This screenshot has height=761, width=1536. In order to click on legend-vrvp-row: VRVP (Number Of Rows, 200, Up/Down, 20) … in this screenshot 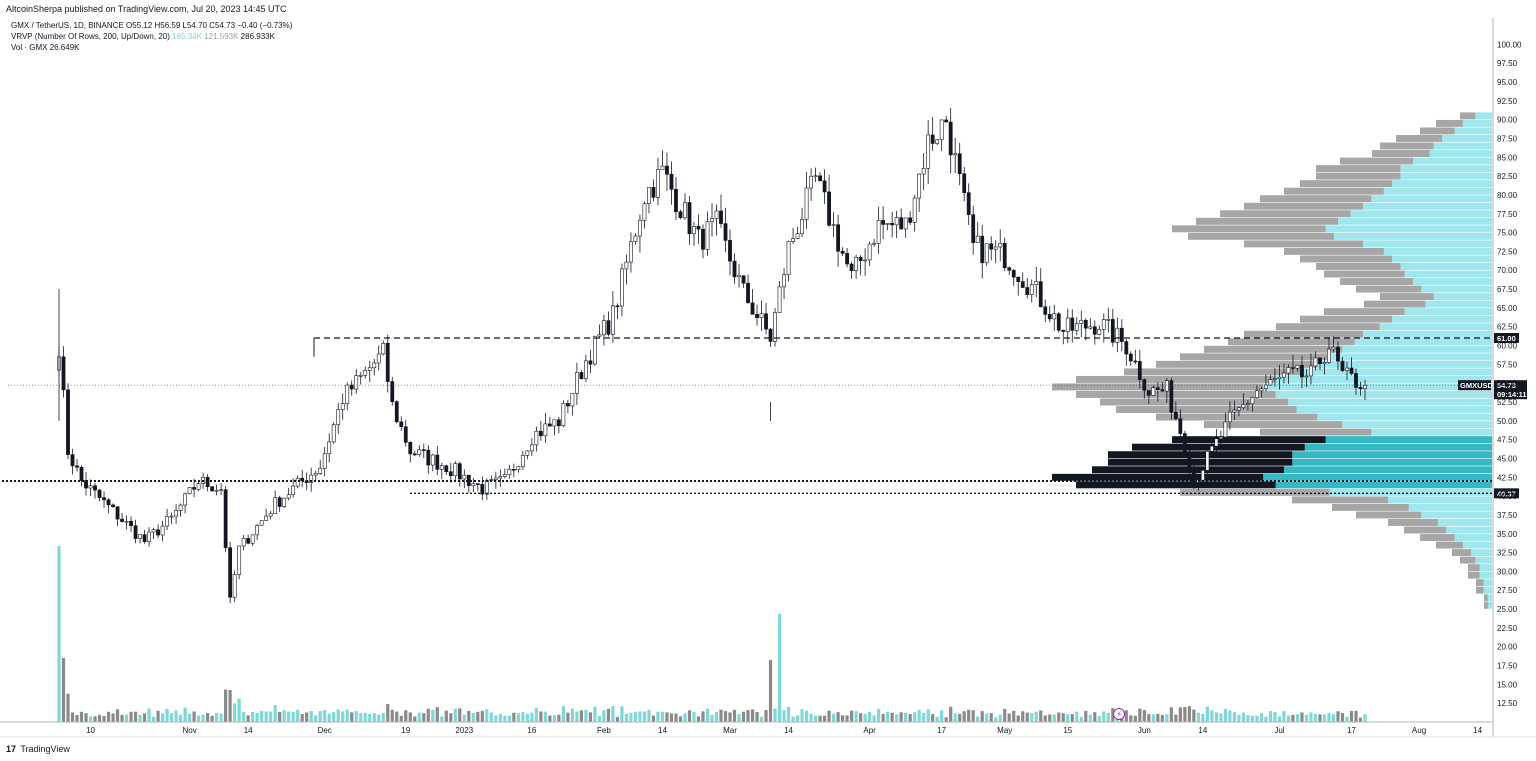, I will do `click(151, 36)`.